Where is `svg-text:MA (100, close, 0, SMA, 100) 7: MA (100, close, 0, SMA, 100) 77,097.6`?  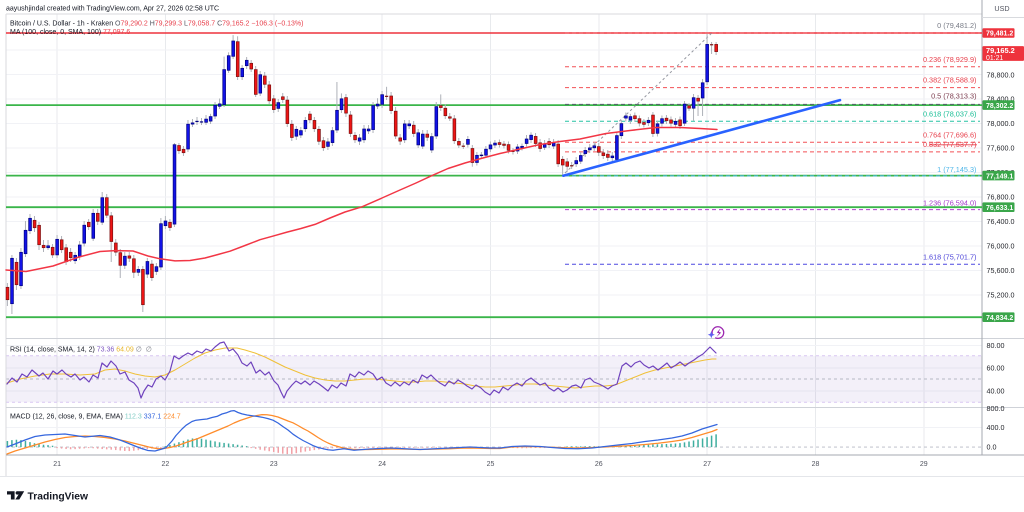
svg-text:MA (100, close, 0, SMA, 100) 7: MA (100, close, 0, SMA, 100) 77,097.6 is located at coordinates (70, 32).